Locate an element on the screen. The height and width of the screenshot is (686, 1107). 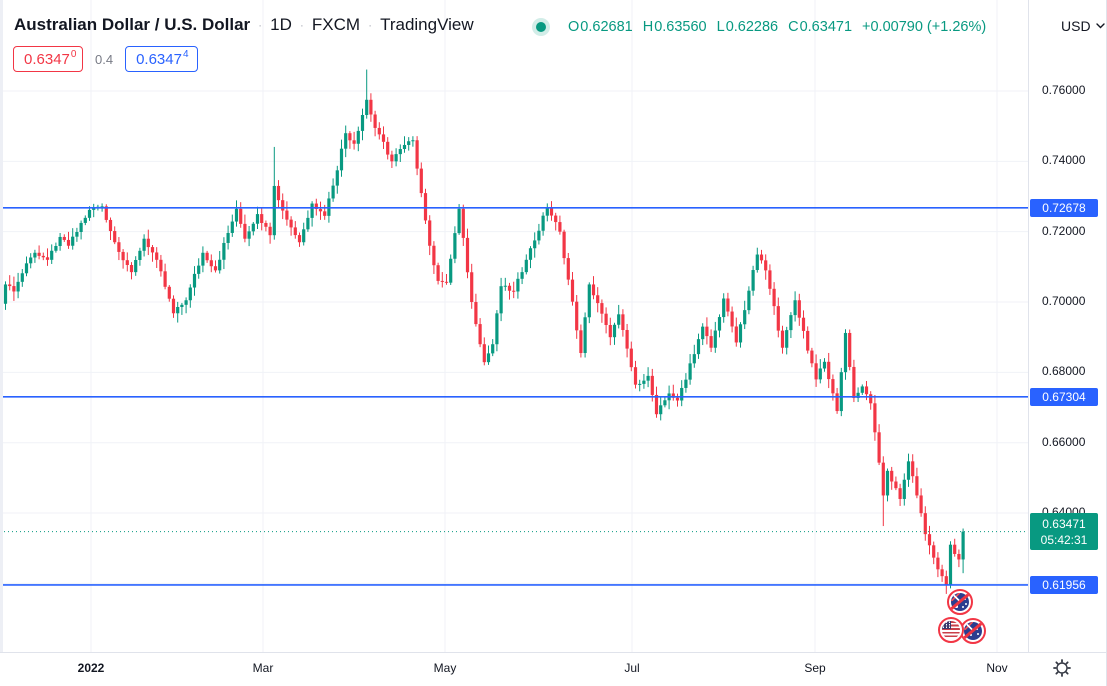
us-flag-holiday-icon is located at coordinates (951, 630).